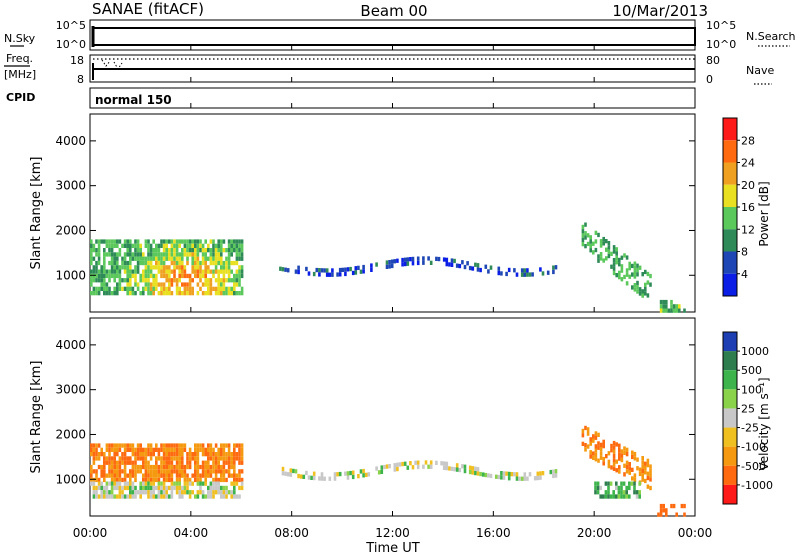 Image resolution: width=800 pixels, height=554 pixels. Describe the element at coordinates (70, 275) in the screenshot. I see `y-tick-label: 1000` at that location.